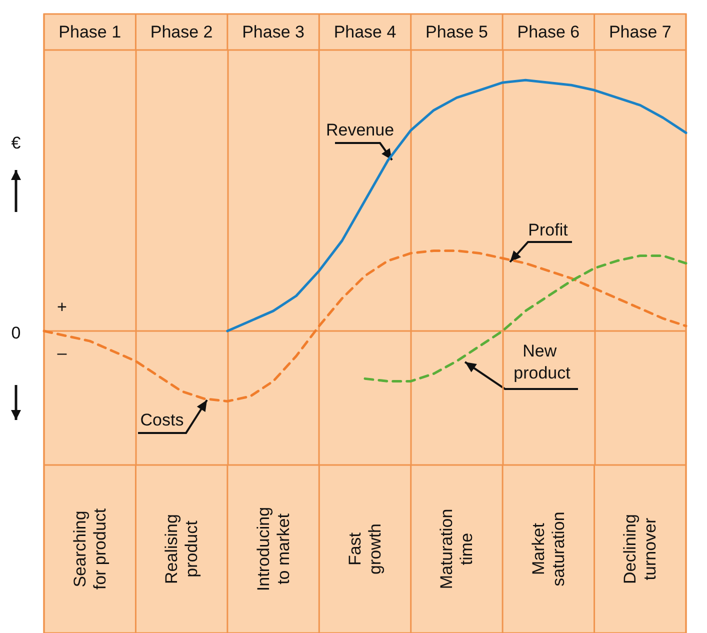  Describe the element at coordinates (456, 549) in the screenshot. I see `text: Maturation time` at that location.